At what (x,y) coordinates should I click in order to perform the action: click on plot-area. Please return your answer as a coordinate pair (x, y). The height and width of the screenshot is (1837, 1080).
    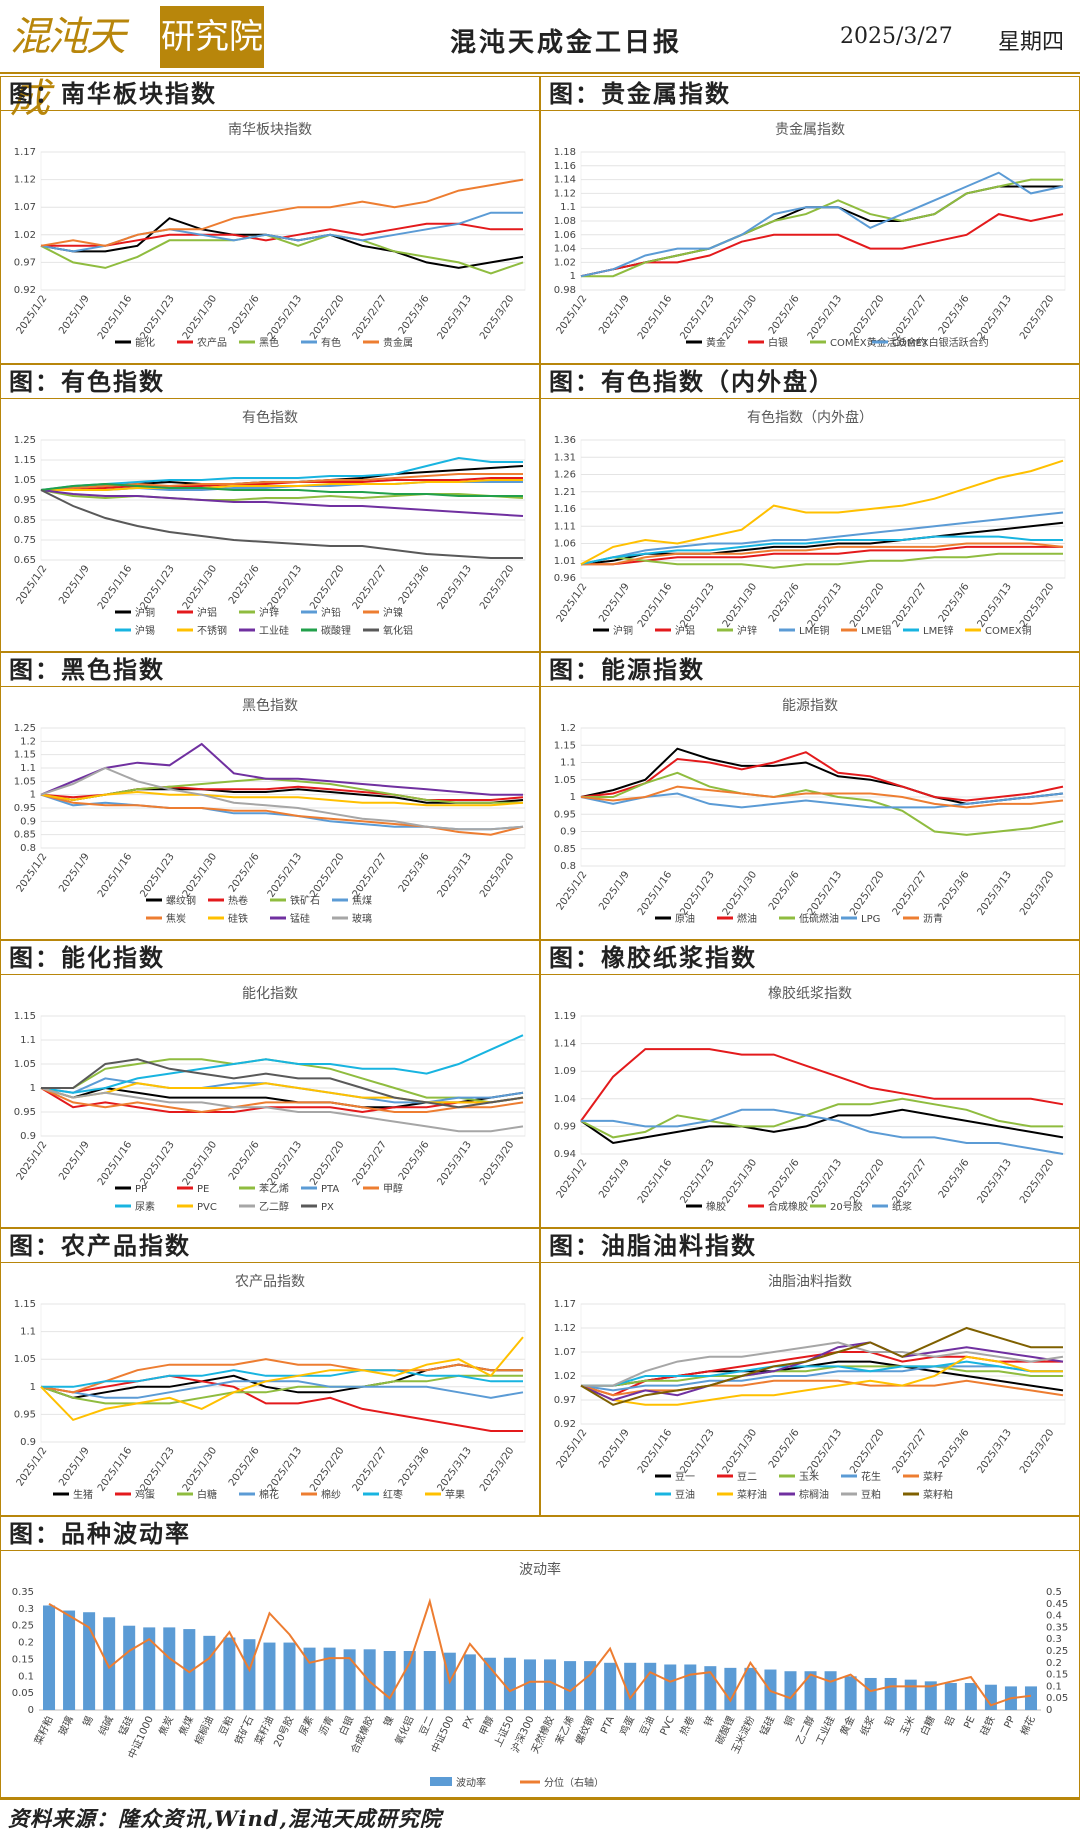
    Looking at the image, I should click on (283, 1373).